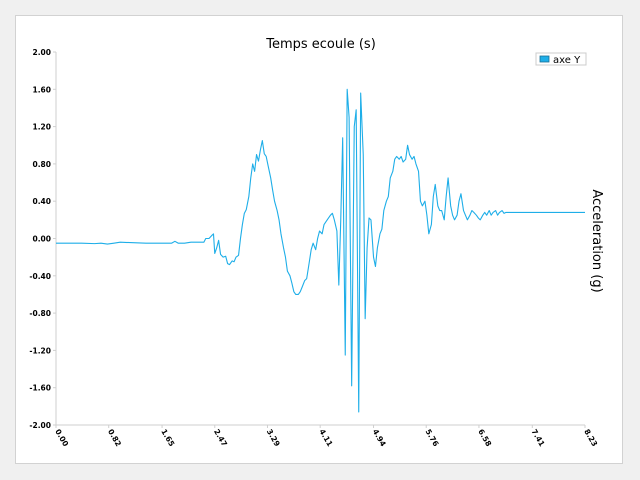 The height and width of the screenshot is (480, 640). I want to click on x-tick-label: 4.94, so click(379, 438).